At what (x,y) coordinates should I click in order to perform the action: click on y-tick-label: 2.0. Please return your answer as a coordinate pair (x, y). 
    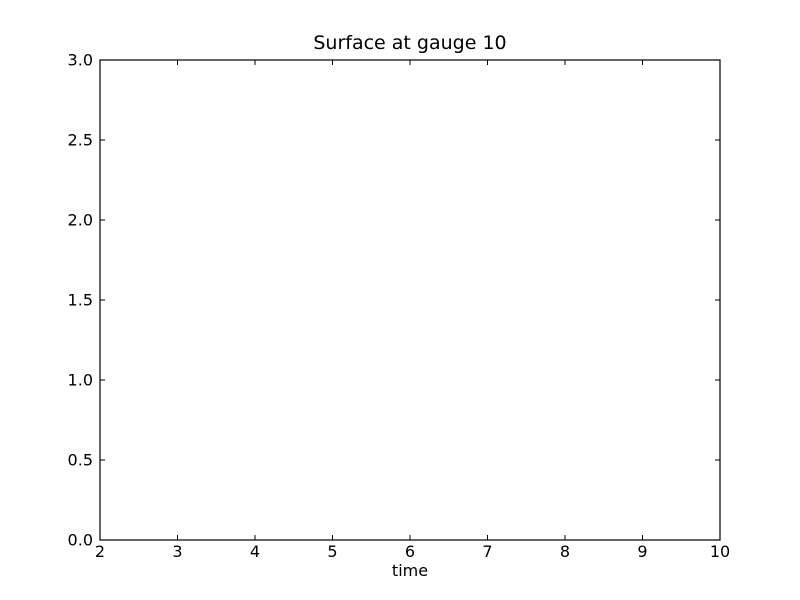
    Looking at the image, I should click on (80, 220).